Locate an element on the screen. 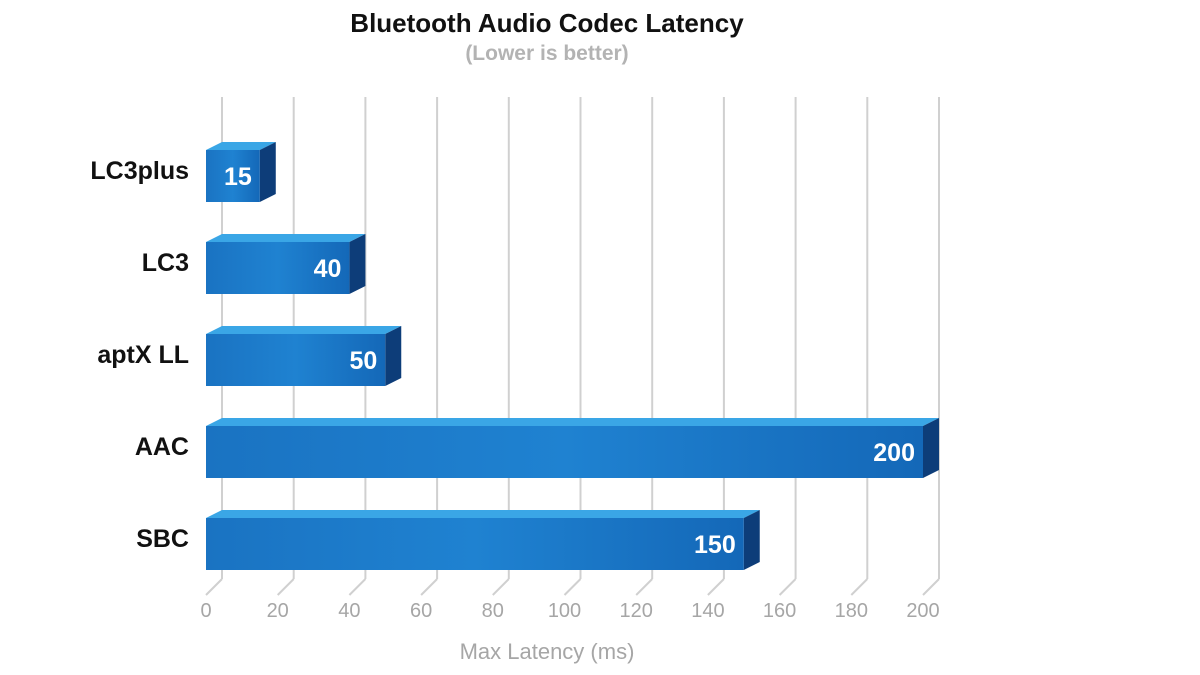  x-tick-label: 140 is located at coordinates (707, 611).